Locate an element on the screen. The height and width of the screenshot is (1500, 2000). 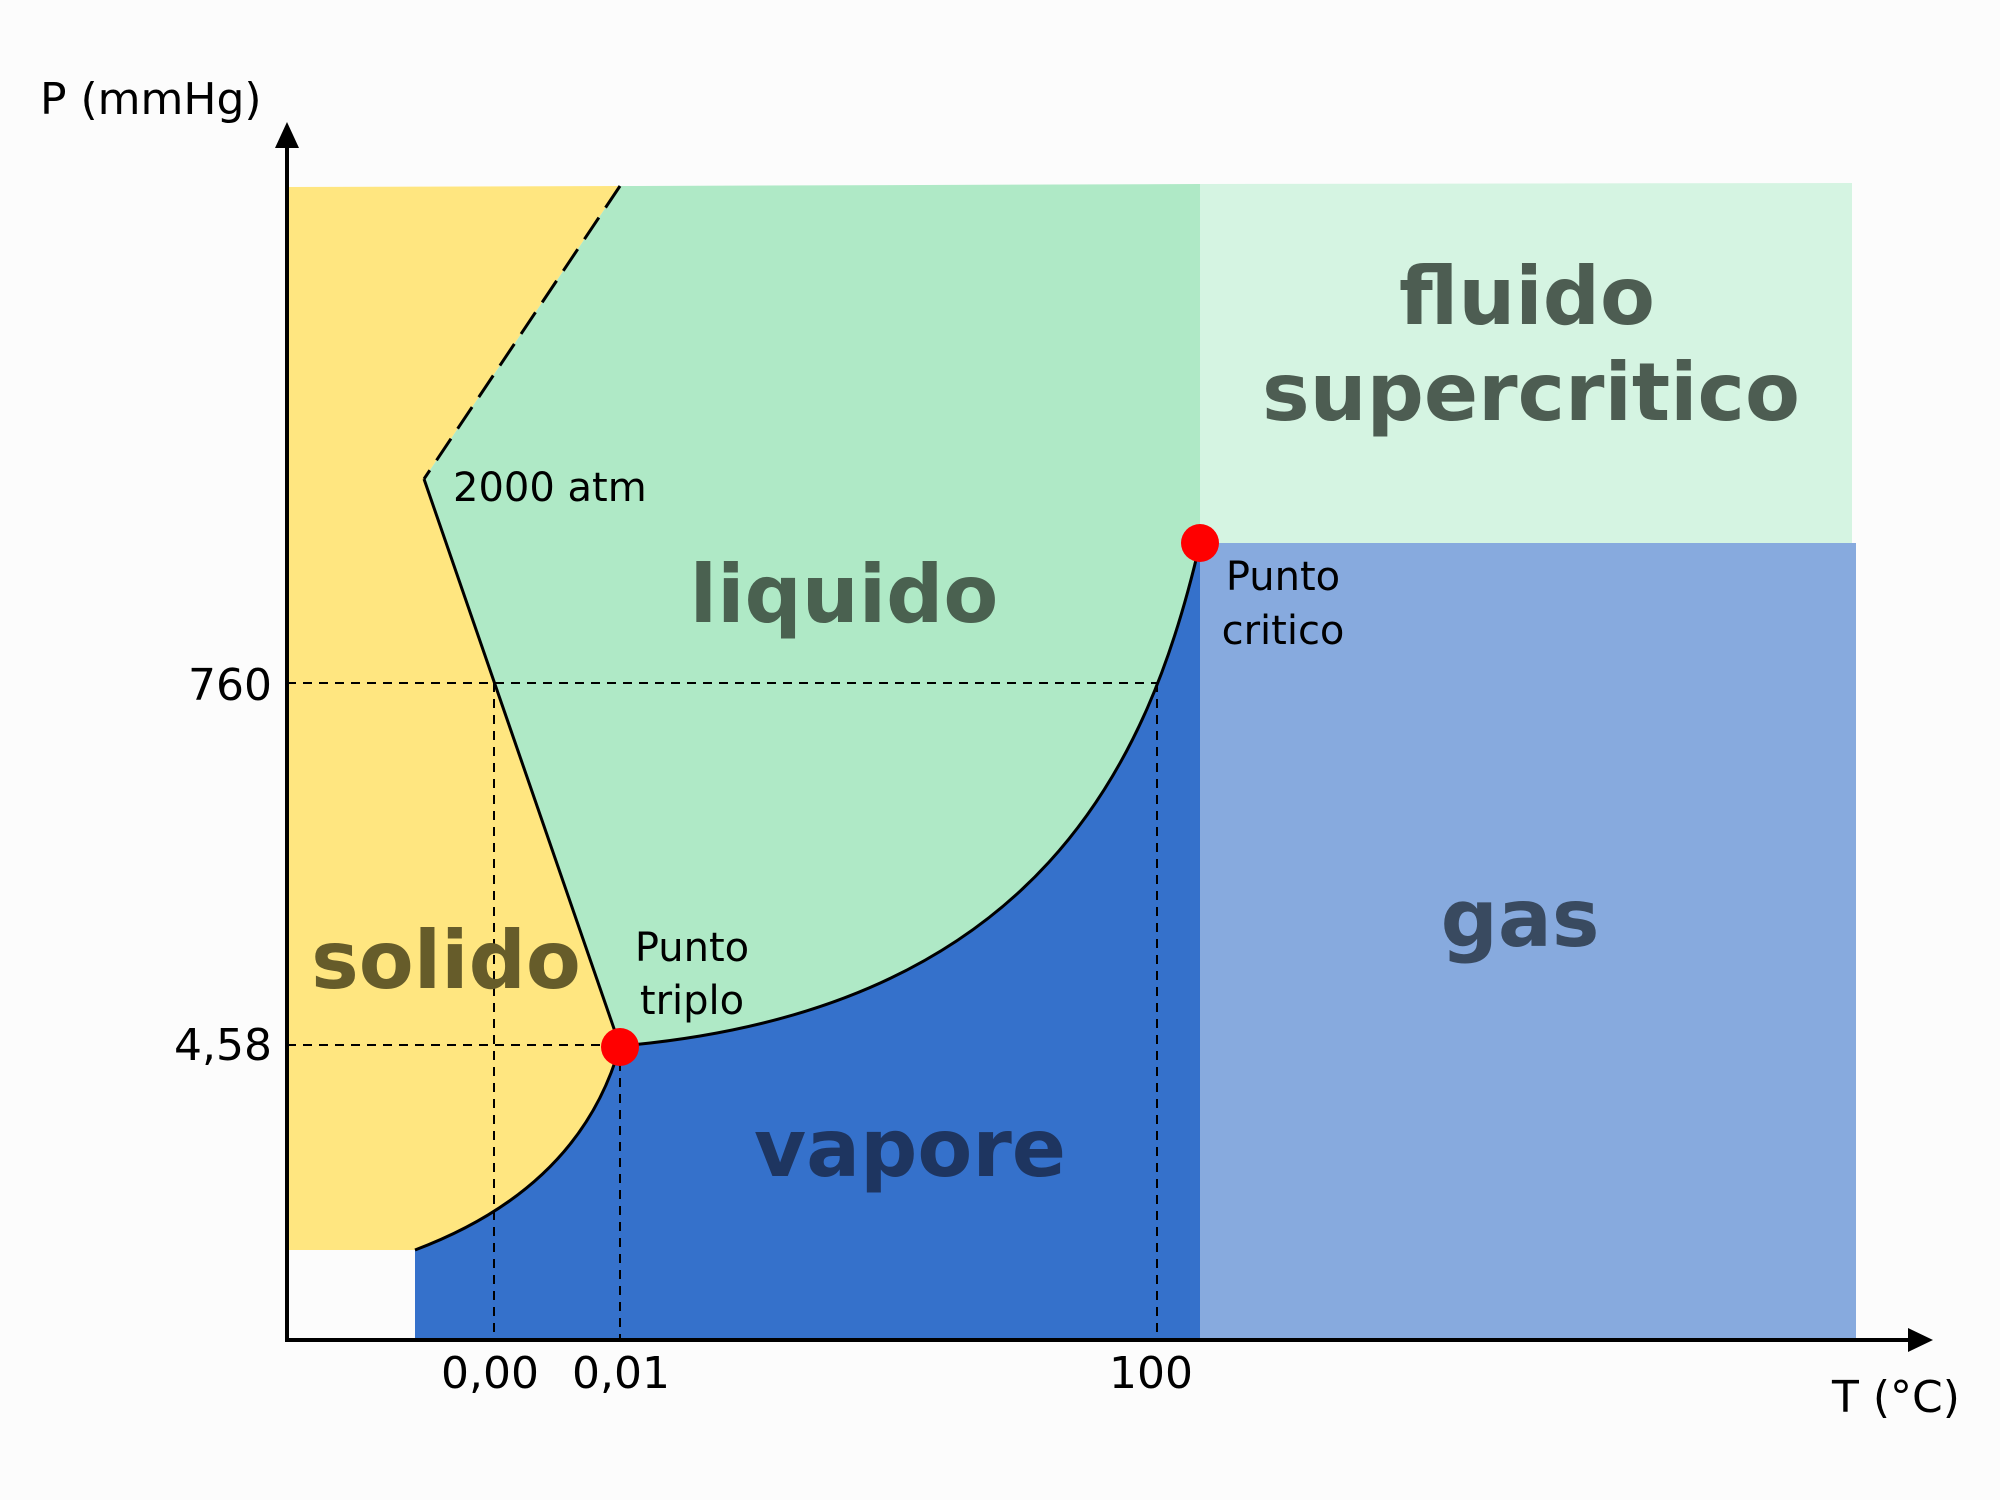
x-tick-label-001: 0,01 is located at coordinates (621, 1373).